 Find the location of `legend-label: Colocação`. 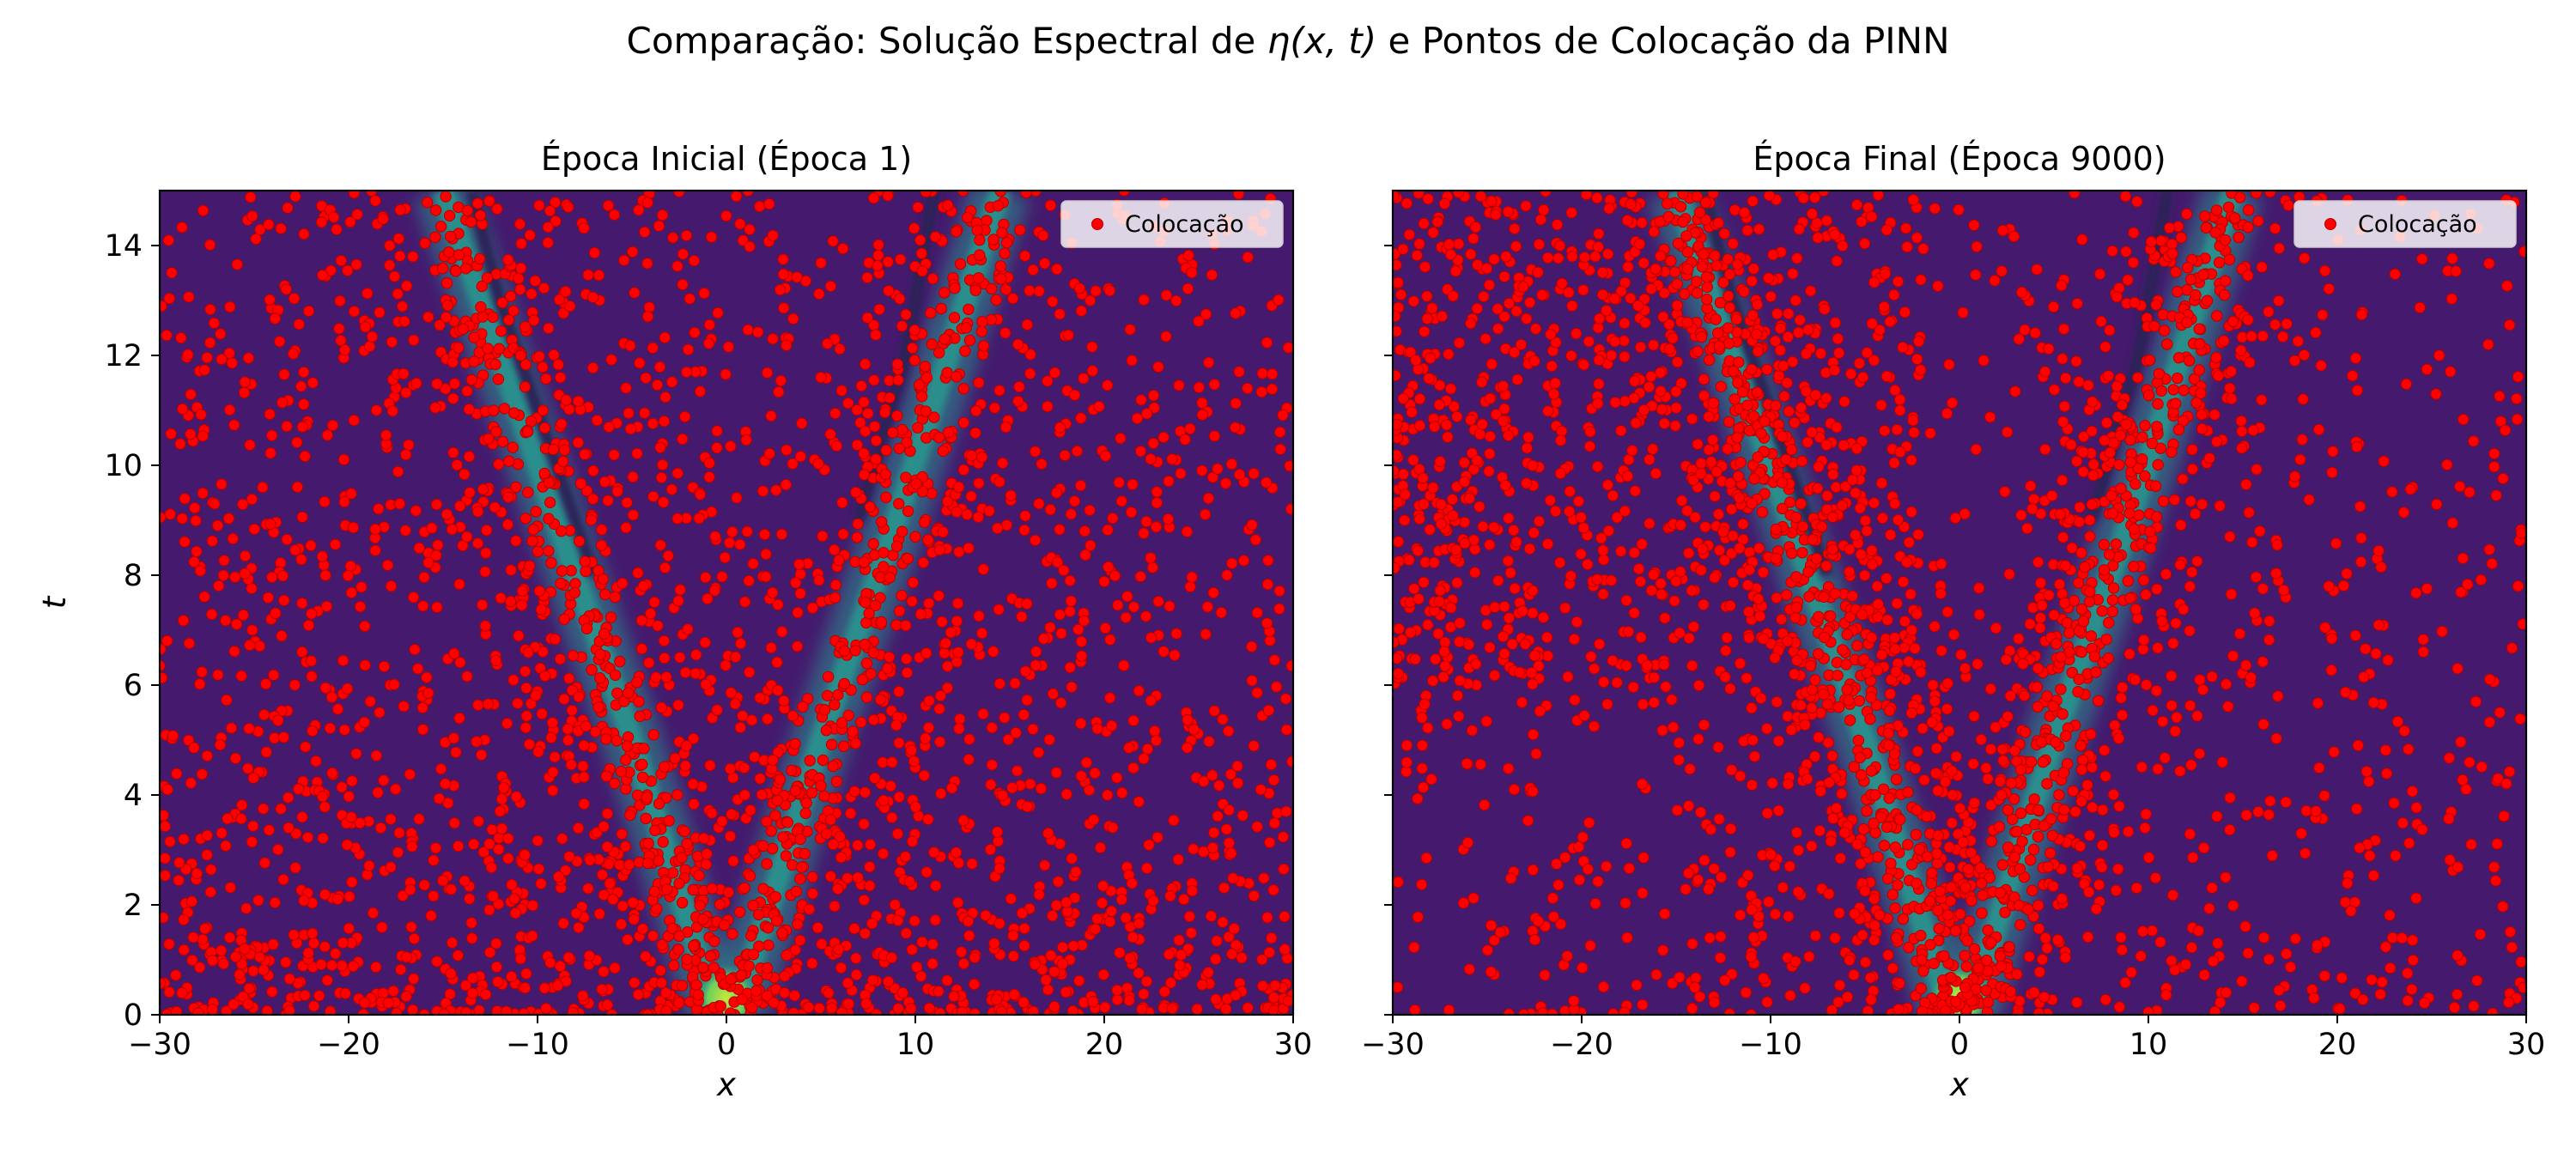

legend-label: Colocação is located at coordinates (1184, 224).